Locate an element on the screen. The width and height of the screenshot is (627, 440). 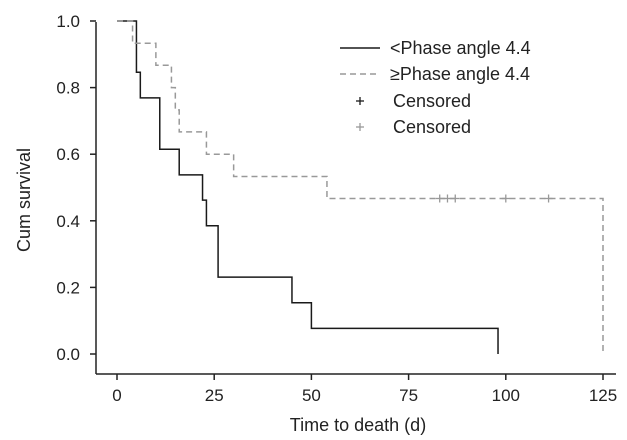
censor-layer is located at coordinates (494, 198).